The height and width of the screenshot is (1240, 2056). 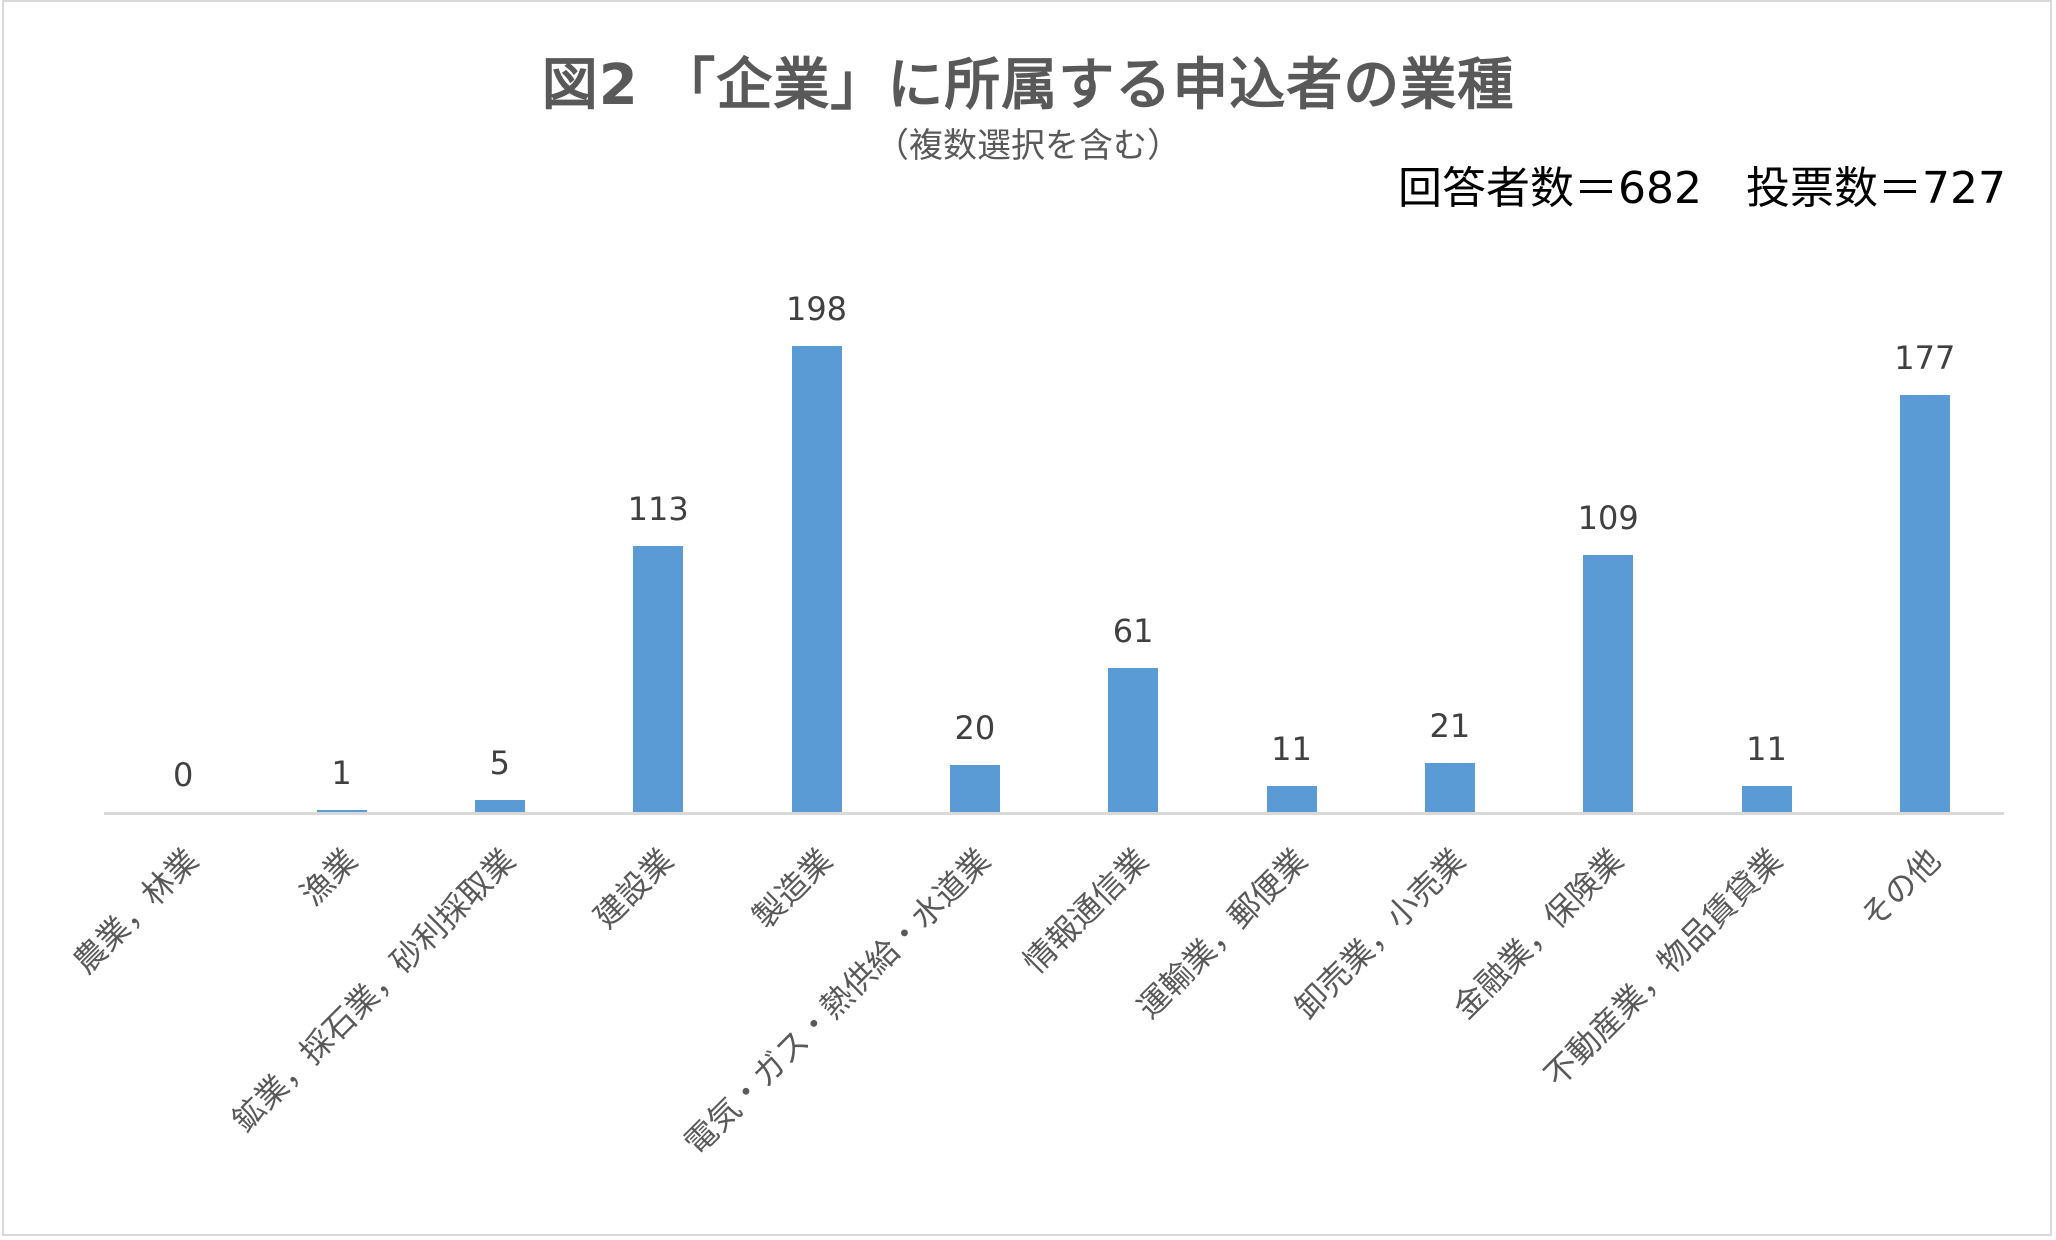 What do you see at coordinates (1450, 725) in the screenshot?
I see `data-label: 21` at bounding box center [1450, 725].